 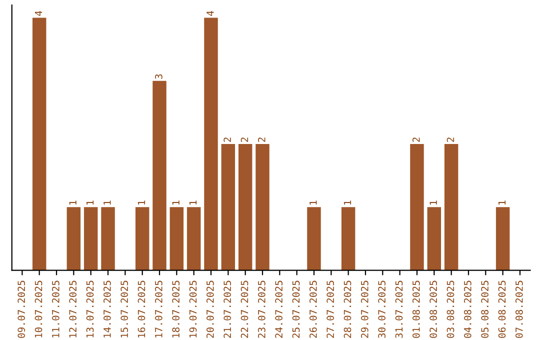 I want to click on x-tick-label: 07.08.2025, so click(x=519, y=309).